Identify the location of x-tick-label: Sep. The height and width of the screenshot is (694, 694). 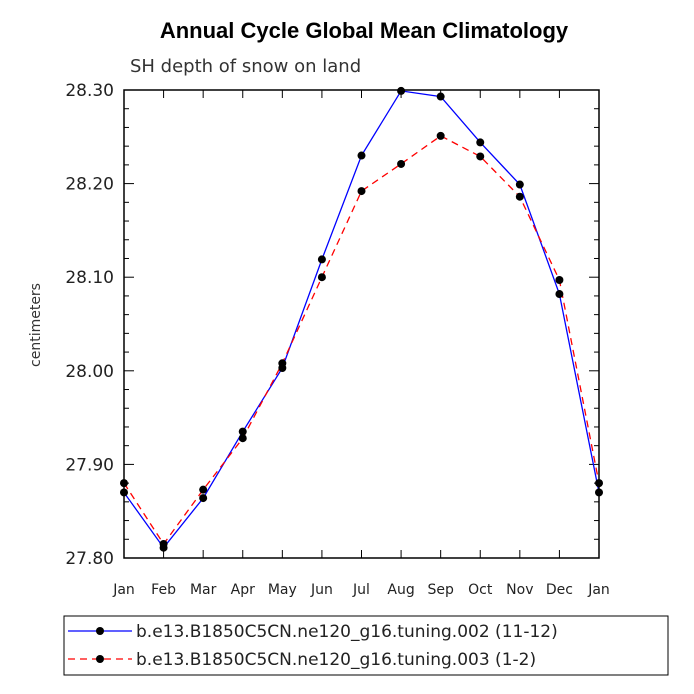
(440, 590).